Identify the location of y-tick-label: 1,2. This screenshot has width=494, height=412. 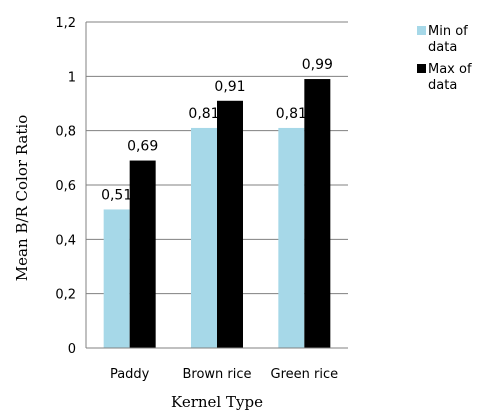
(65, 23).